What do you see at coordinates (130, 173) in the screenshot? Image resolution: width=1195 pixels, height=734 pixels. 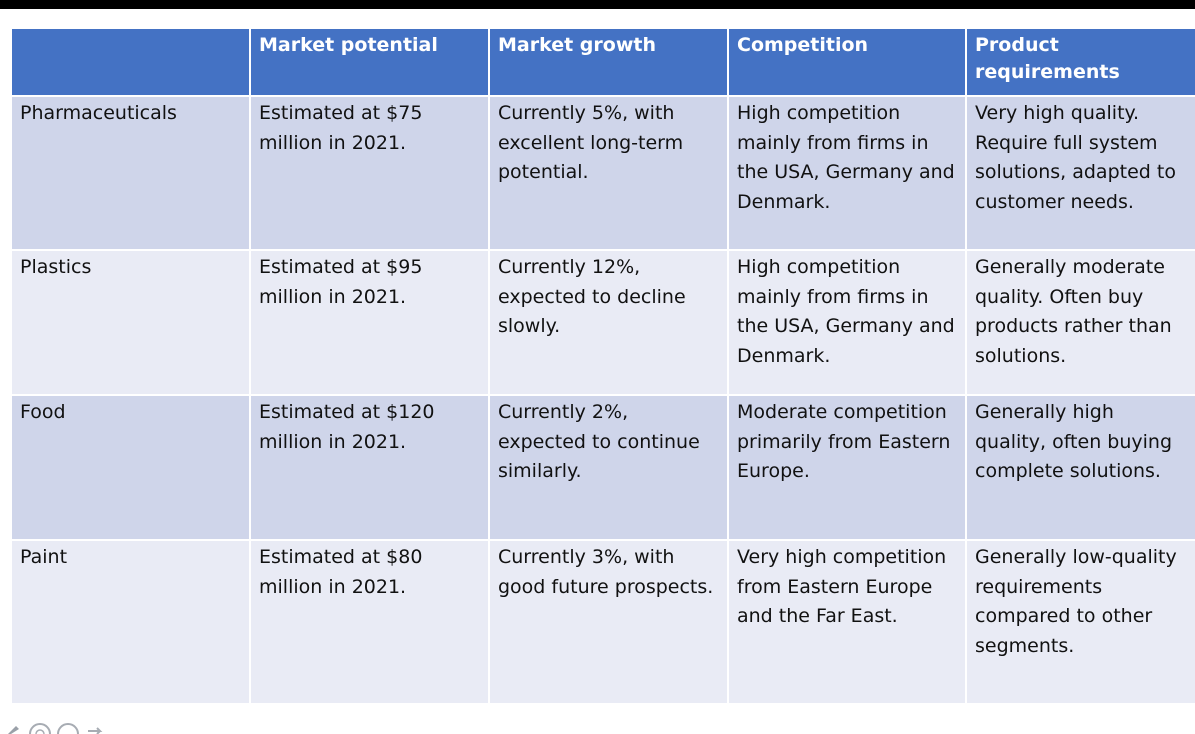 I see `segment-cell: Pharmaceuticals` at bounding box center [130, 173].